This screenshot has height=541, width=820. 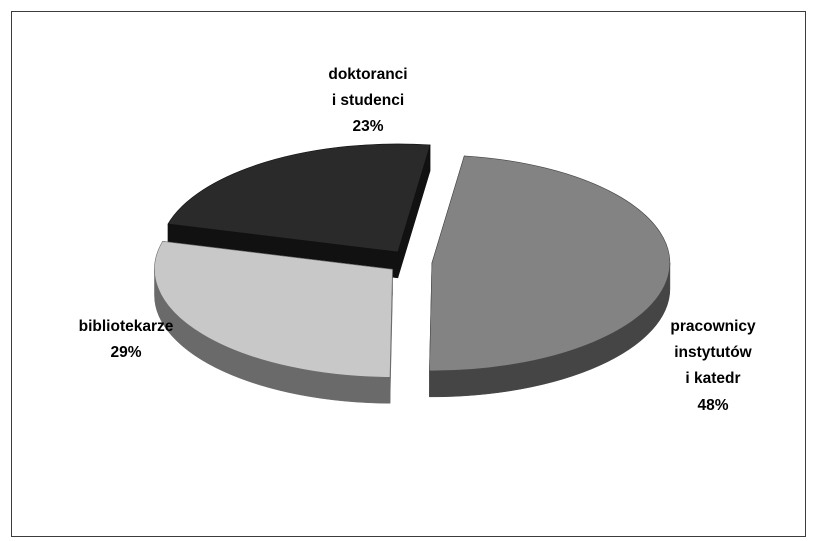 I want to click on slice-percent-label: 23%, so click(x=367, y=126).